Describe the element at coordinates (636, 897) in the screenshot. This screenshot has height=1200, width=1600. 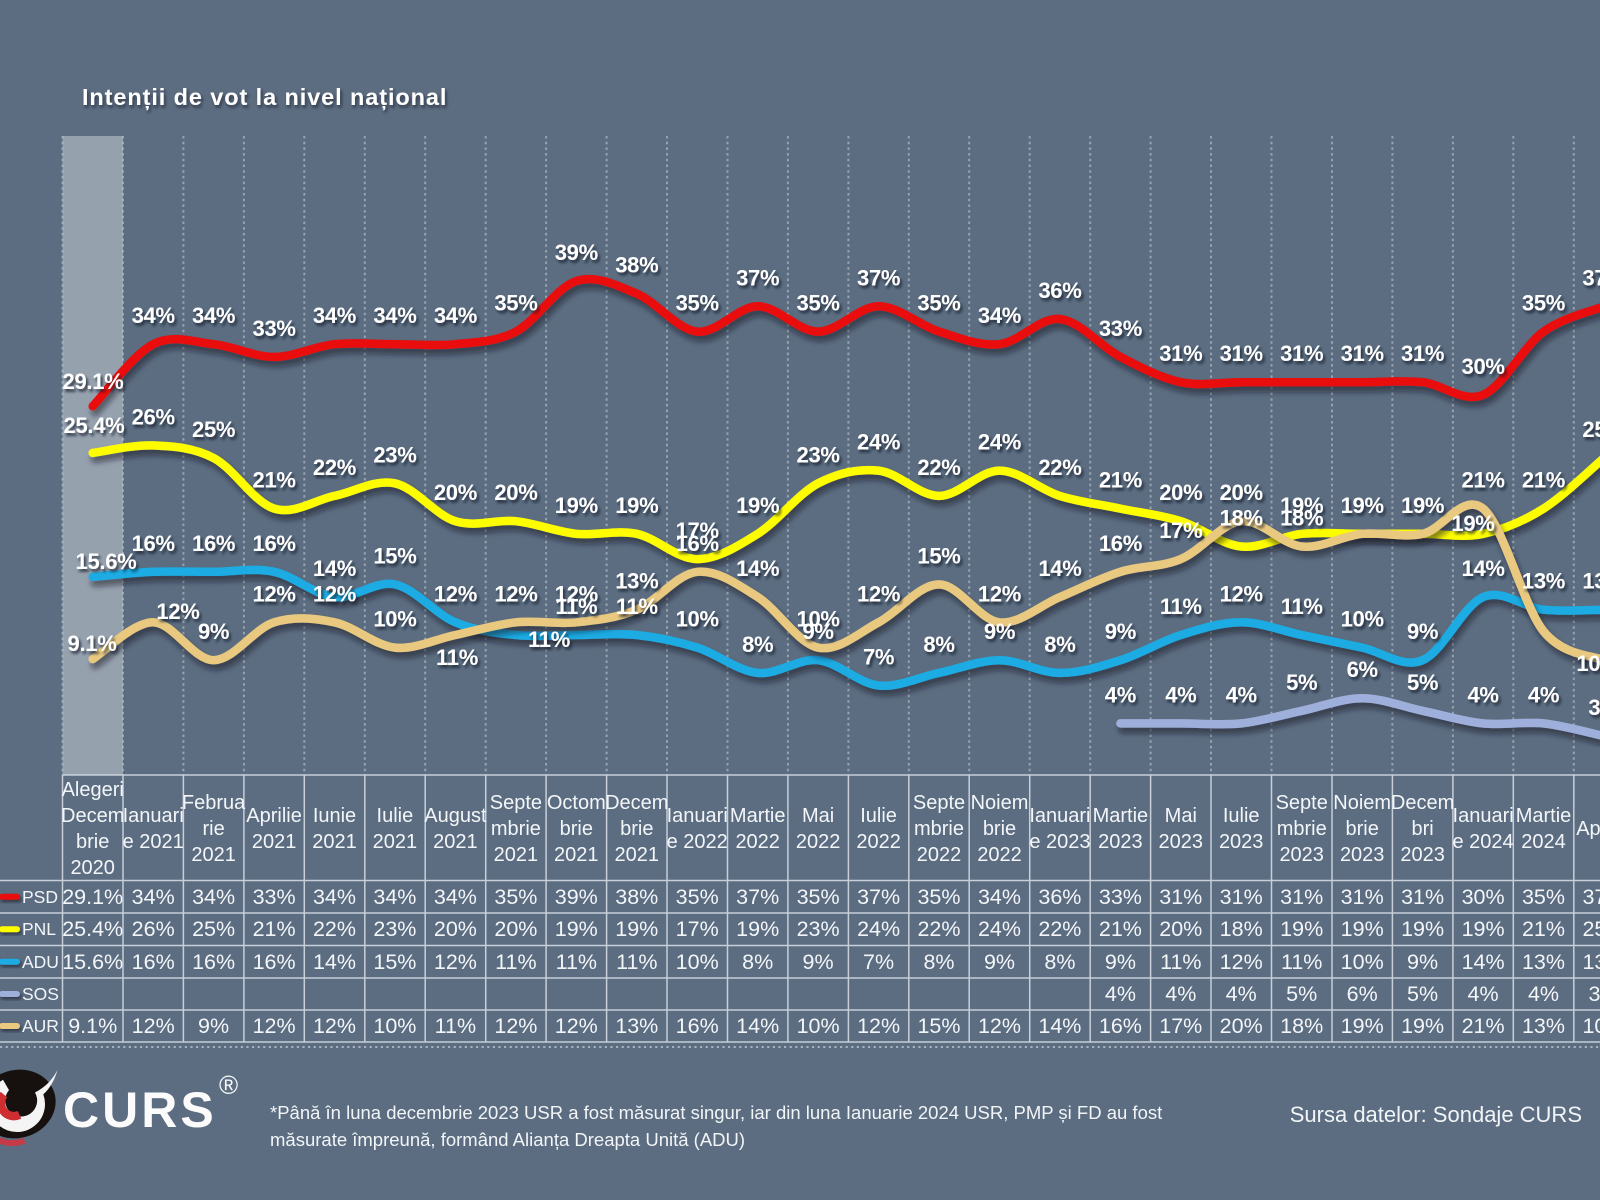
I see `svg-text: 38%` at that location.